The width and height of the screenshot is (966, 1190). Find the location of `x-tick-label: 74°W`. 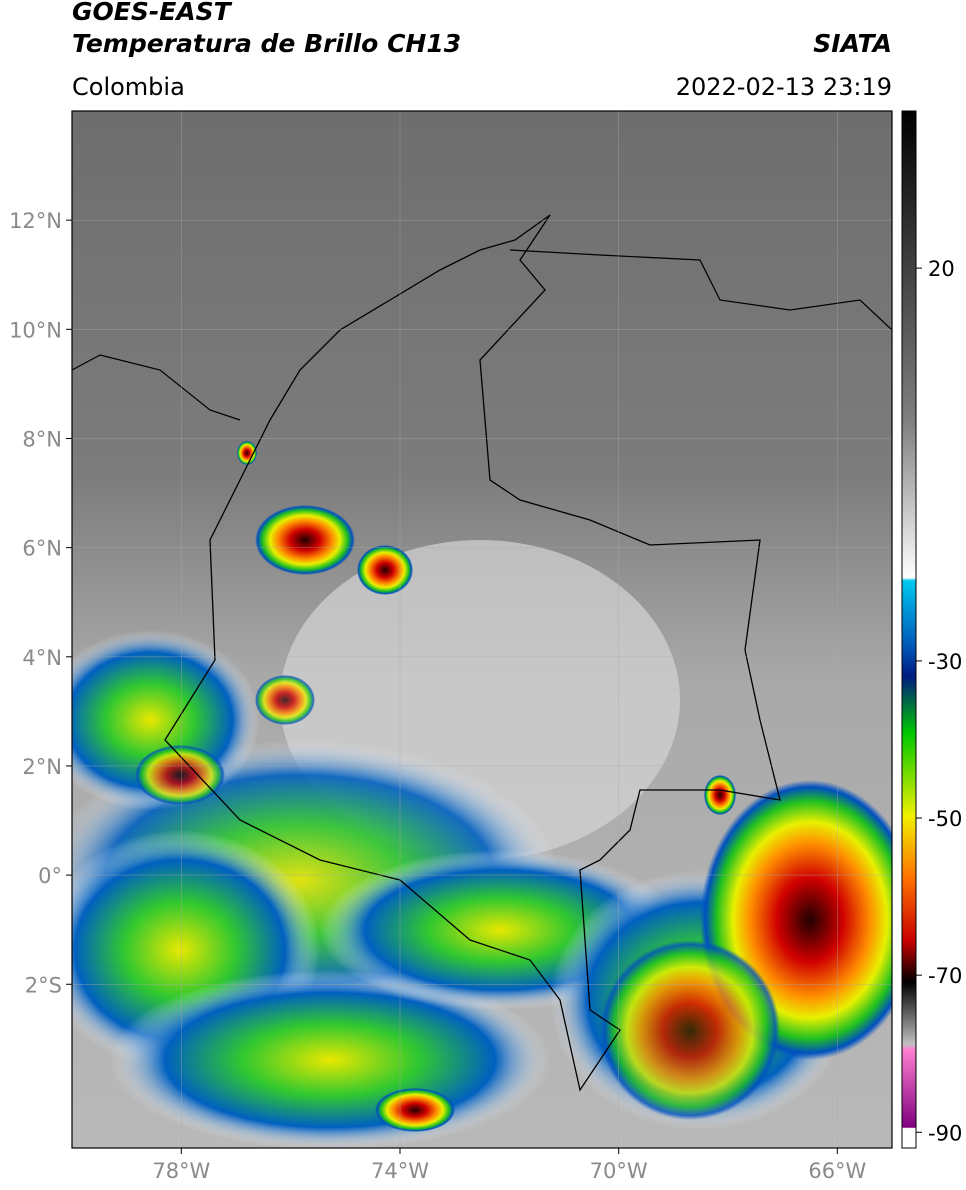

x-tick-label: 74°W is located at coordinates (400, 1171).